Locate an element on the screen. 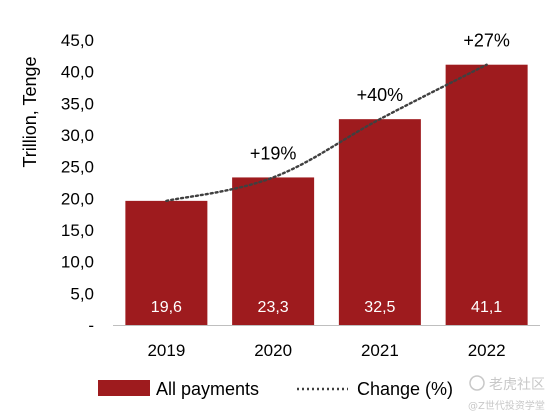  y-tick-label: 25,0 is located at coordinates (77, 167).